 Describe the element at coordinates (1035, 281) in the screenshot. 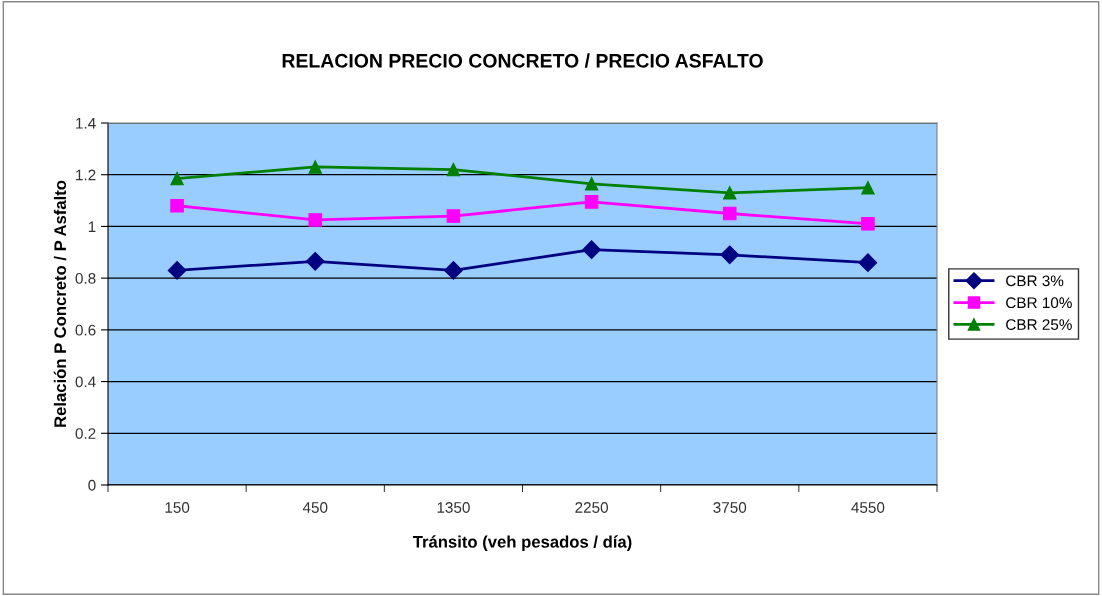

I see `legend-label: CBR 3%` at that location.